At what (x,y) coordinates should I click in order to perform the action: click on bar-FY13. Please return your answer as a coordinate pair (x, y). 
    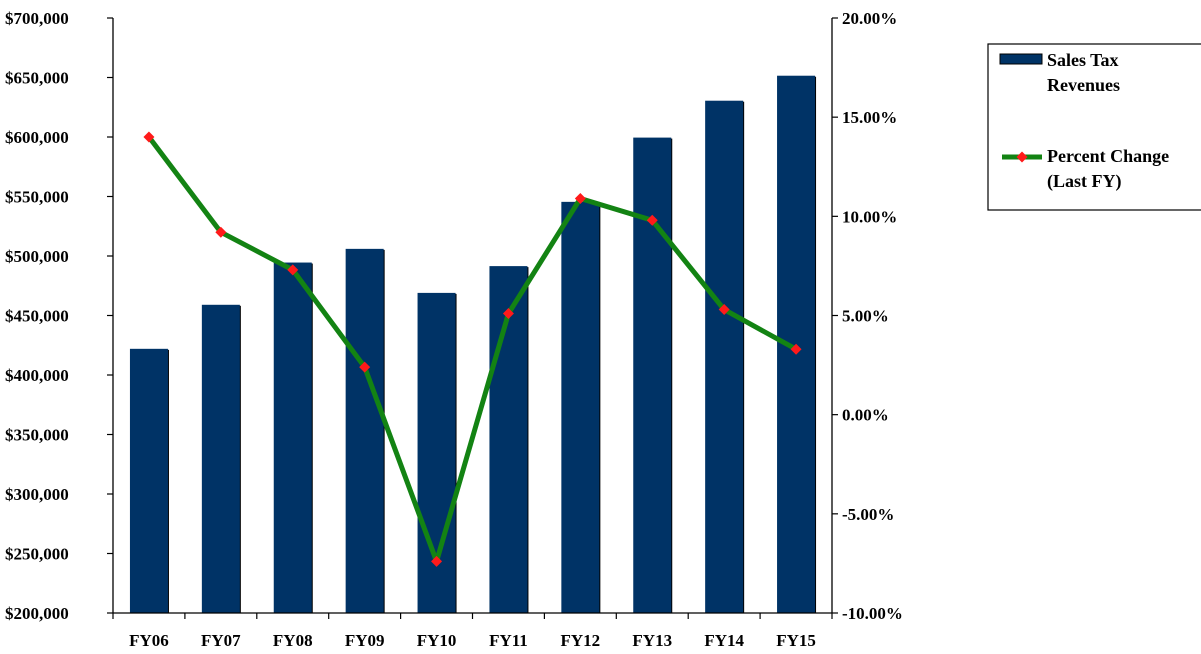
    Looking at the image, I should click on (652, 375).